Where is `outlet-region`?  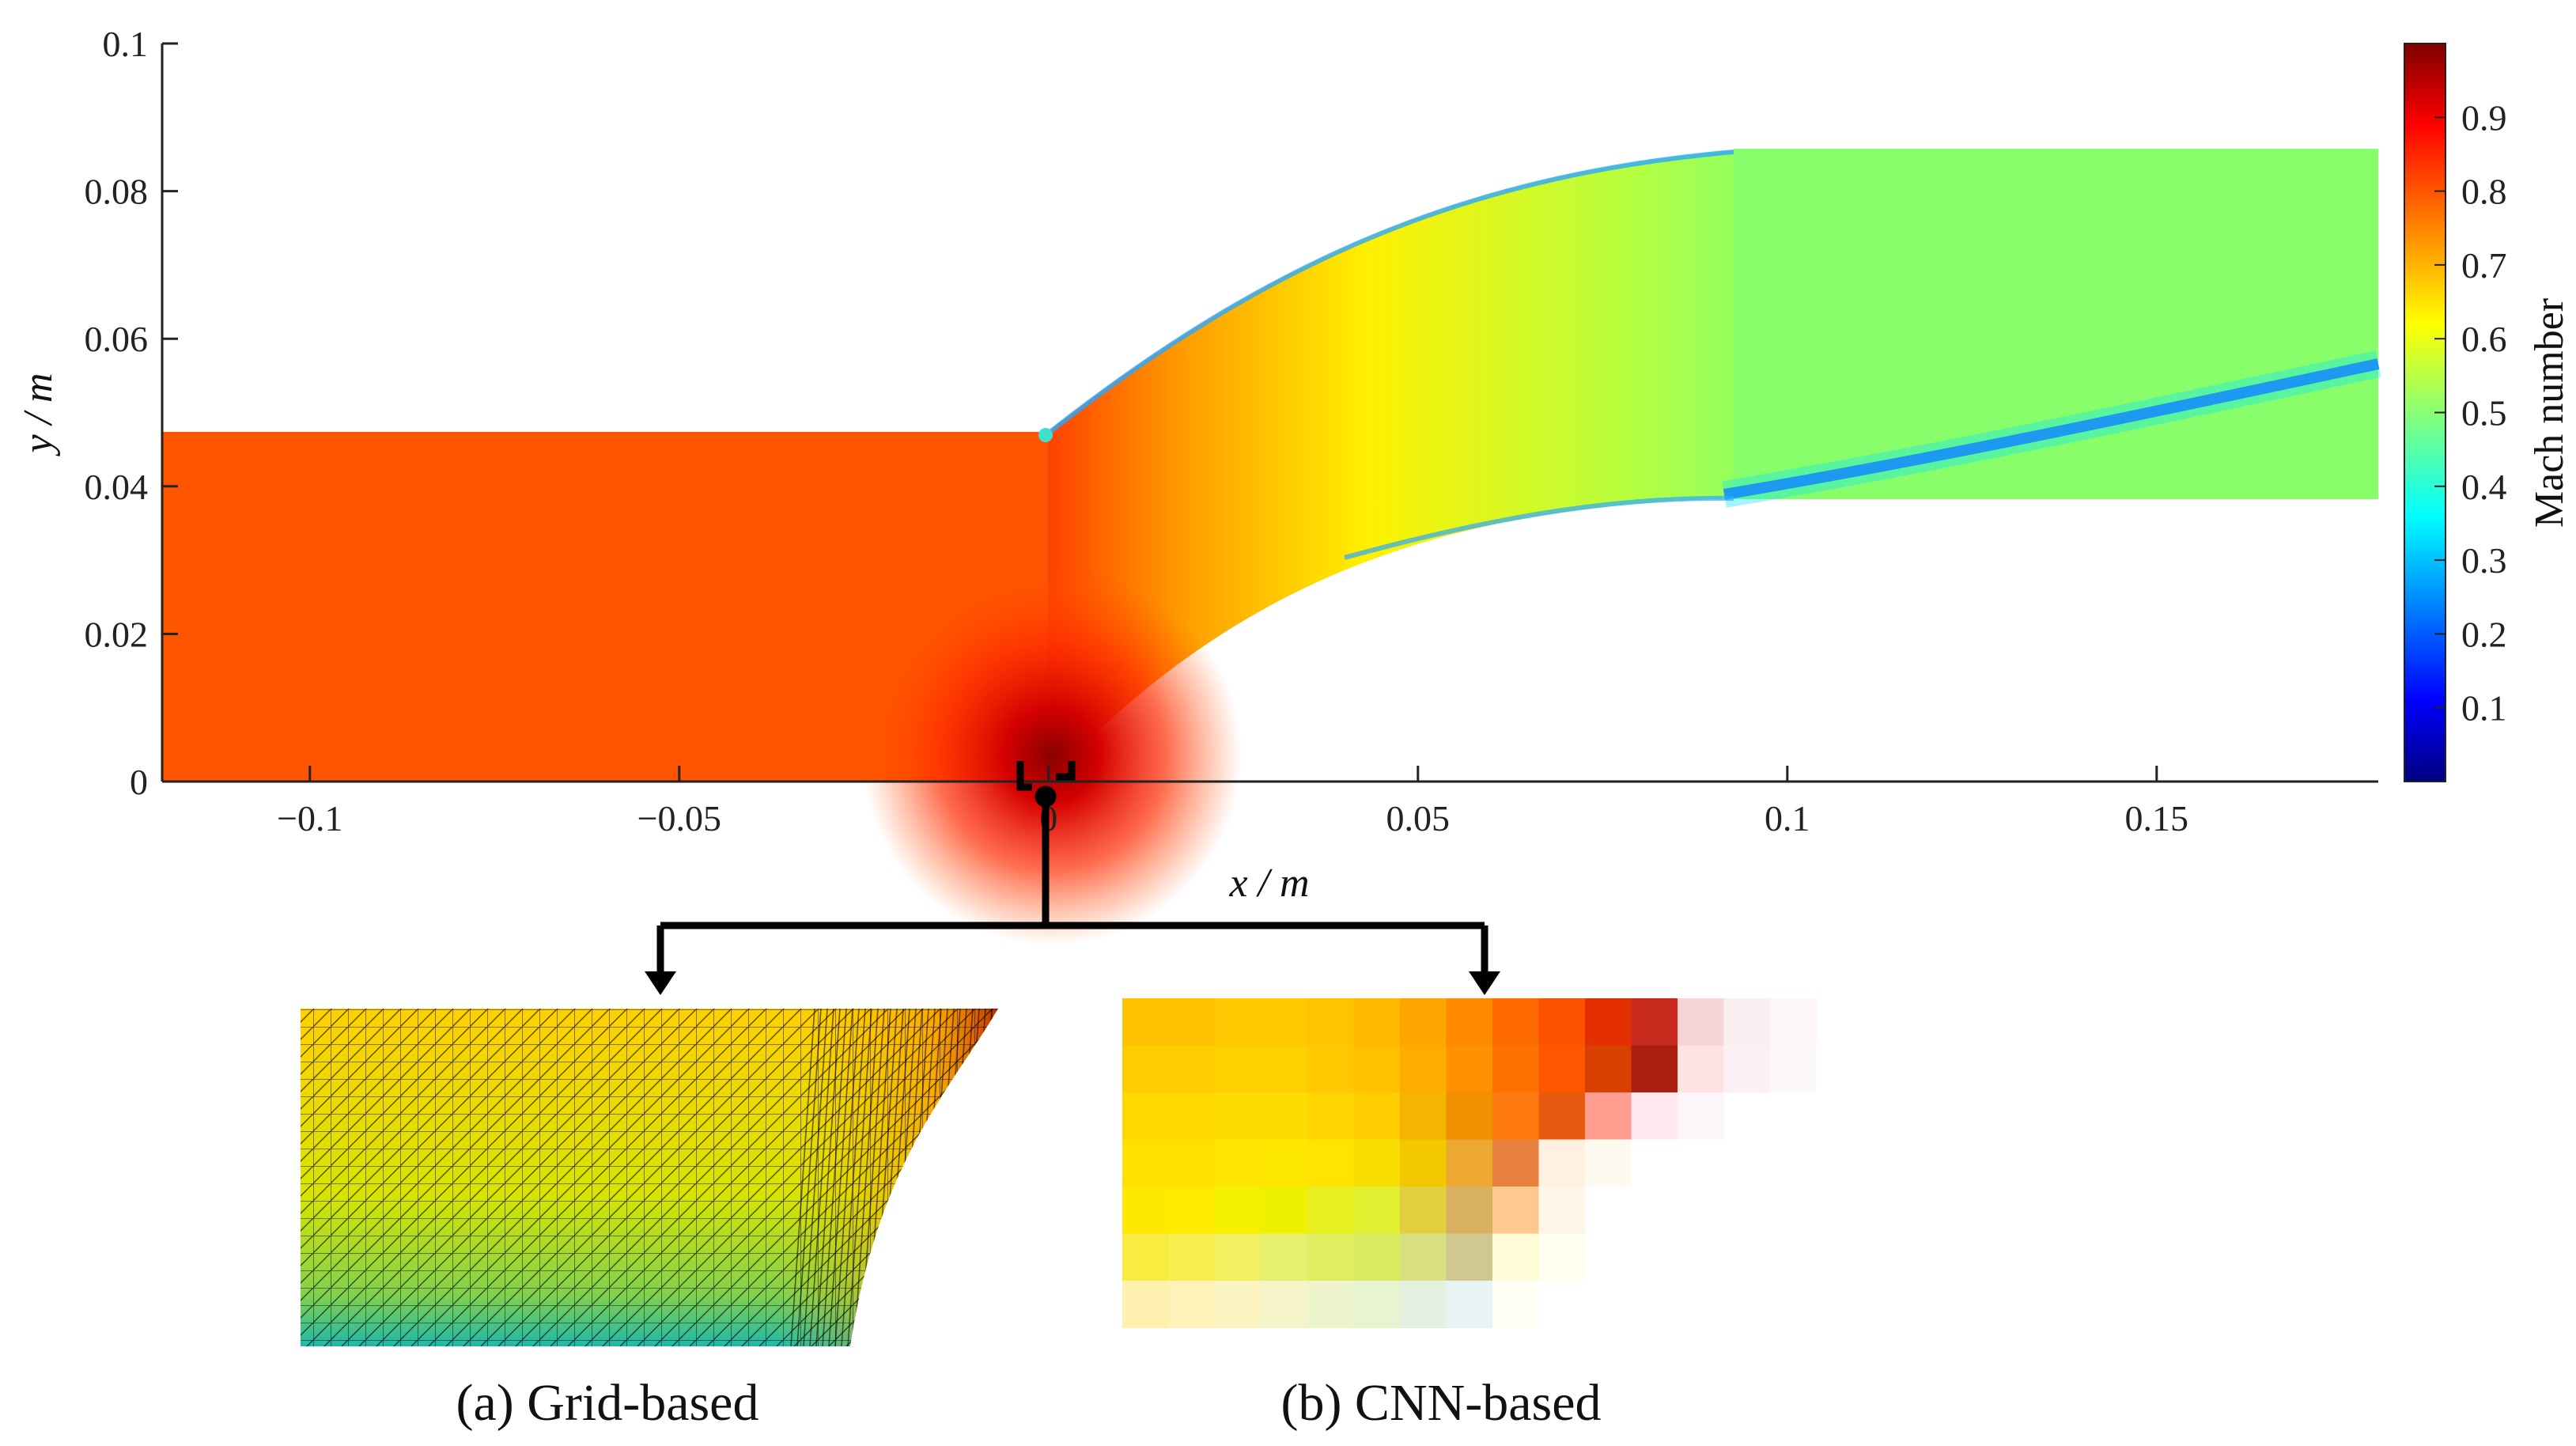 outlet-region is located at coordinates (2056, 324).